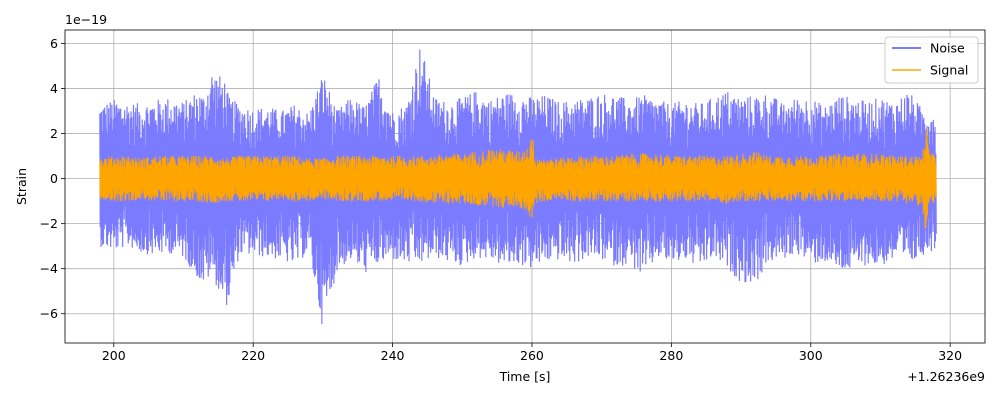  What do you see at coordinates (49, 223) in the screenshot?
I see `y-tick-label: −2` at bounding box center [49, 223].